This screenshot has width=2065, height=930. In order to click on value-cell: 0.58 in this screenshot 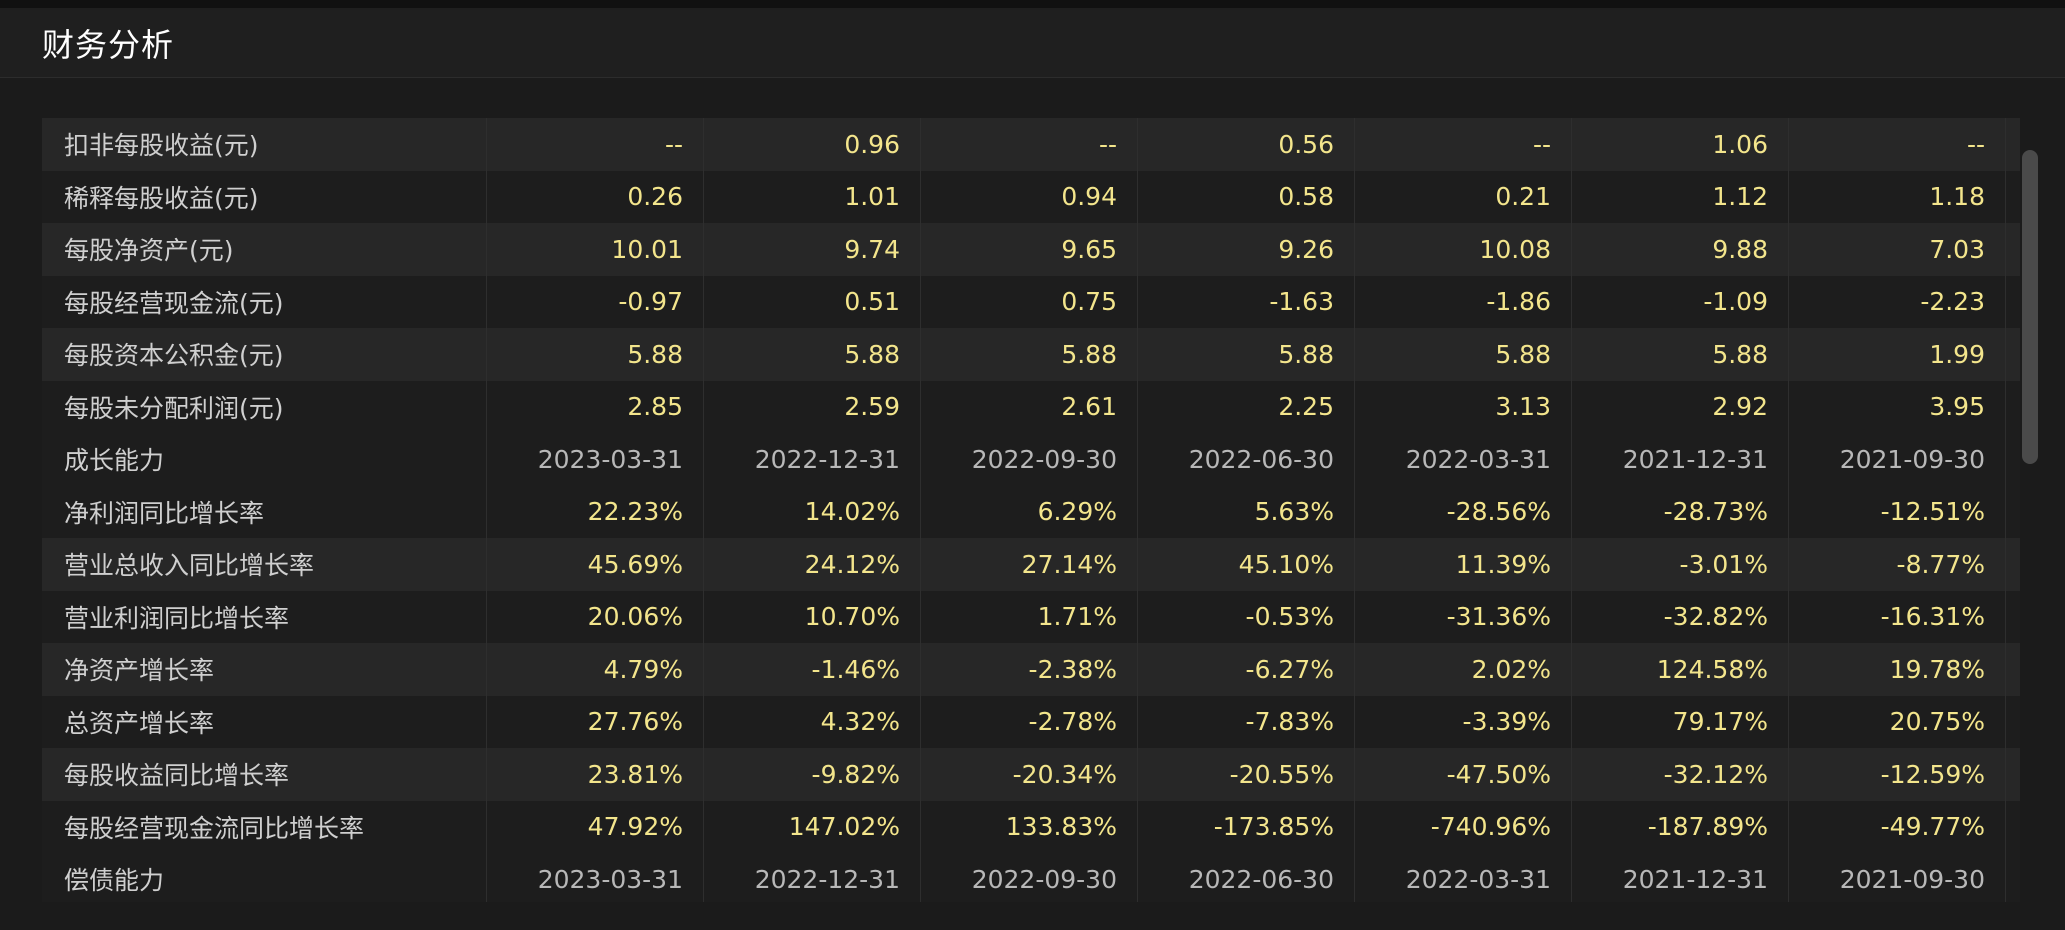, I will do `click(1246, 196)`.